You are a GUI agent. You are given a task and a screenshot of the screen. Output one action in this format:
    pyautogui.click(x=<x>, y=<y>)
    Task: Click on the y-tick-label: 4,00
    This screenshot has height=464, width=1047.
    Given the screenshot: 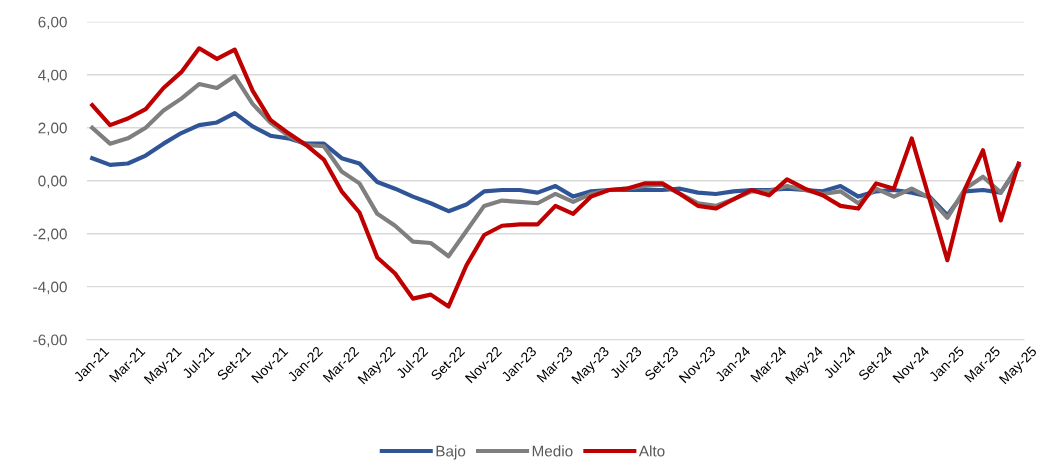 What is the action you would take?
    pyautogui.click(x=52, y=76)
    